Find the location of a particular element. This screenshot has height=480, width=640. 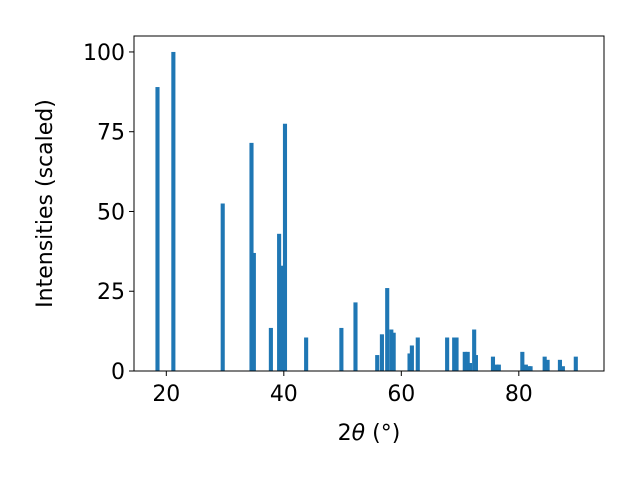

x-axis-label-main: 2 is located at coordinates (345, 433).